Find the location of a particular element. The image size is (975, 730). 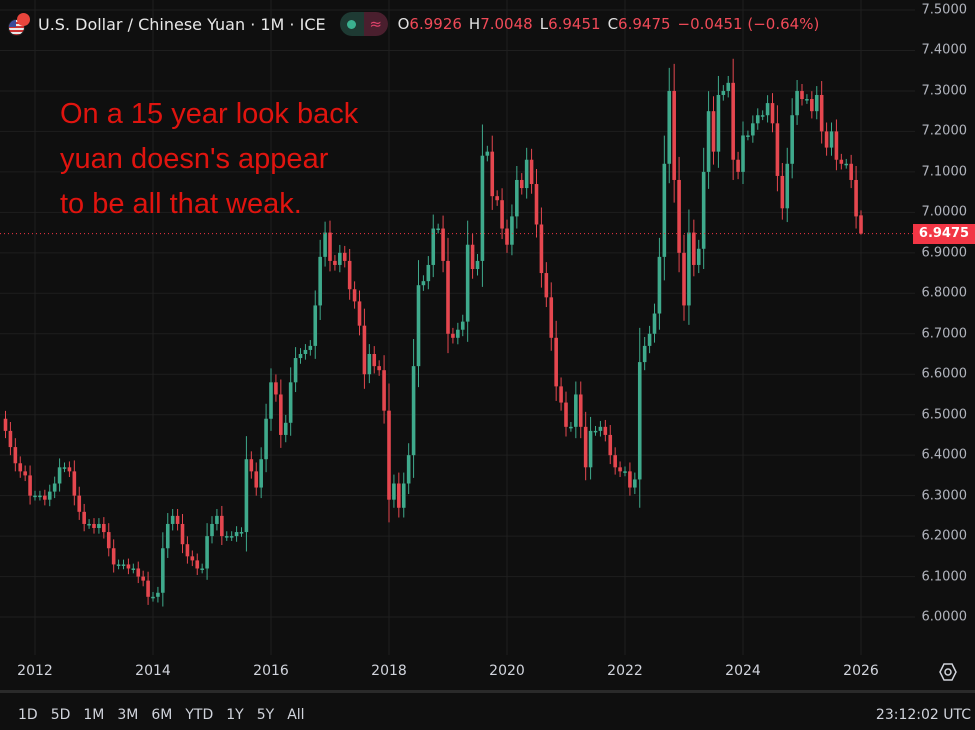

annotation-line: yuan doesn's appear is located at coordinates (194, 159).